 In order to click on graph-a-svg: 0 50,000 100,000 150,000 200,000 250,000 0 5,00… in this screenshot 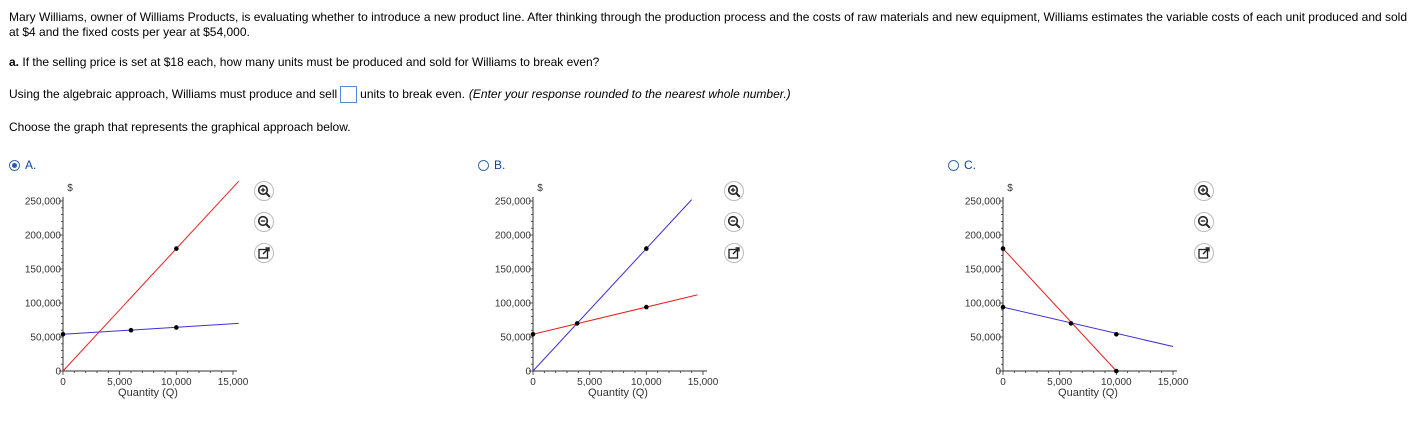, I will do `click(137, 289)`.